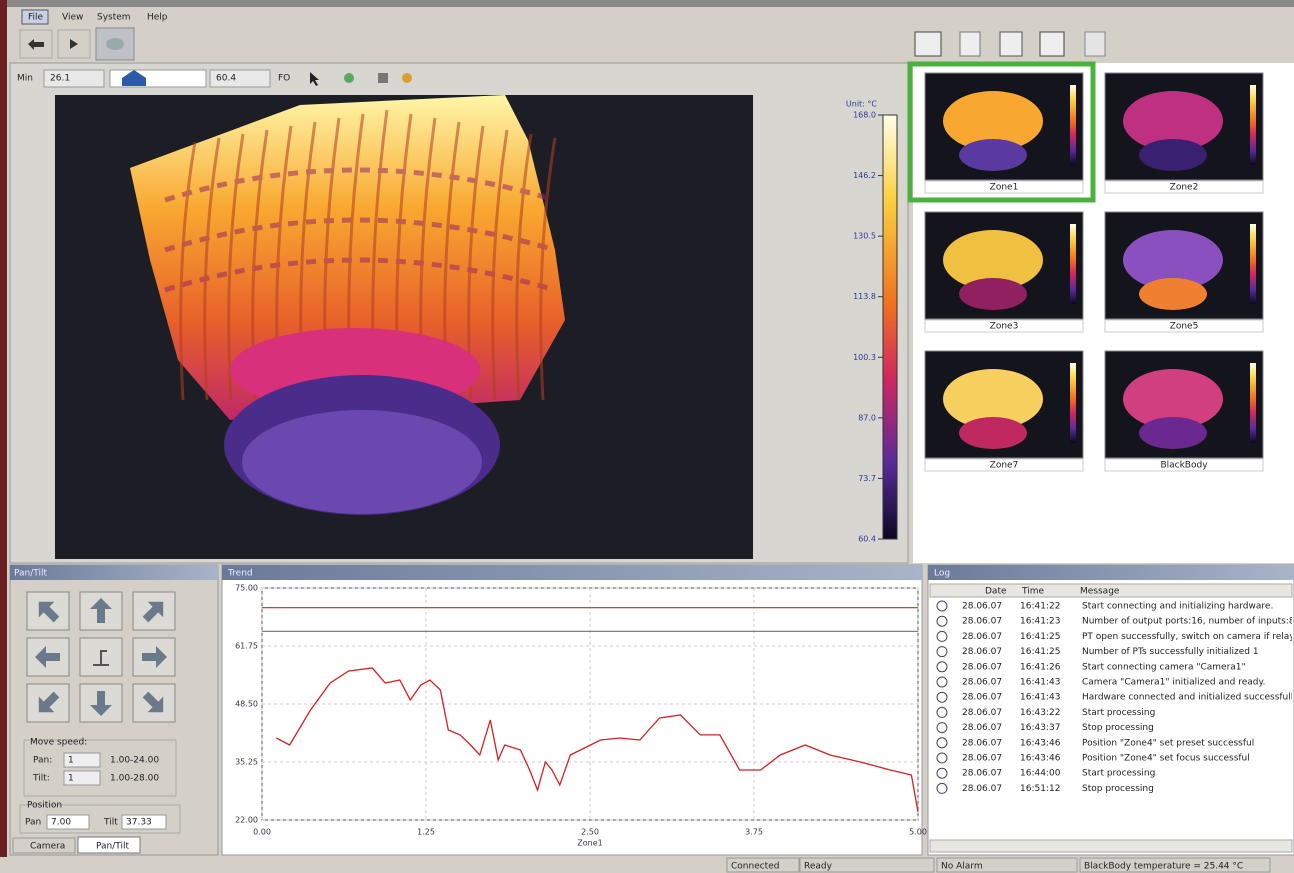  Describe the element at coordinates (100, 819) in the screenshot. I see `group-box` at that location.